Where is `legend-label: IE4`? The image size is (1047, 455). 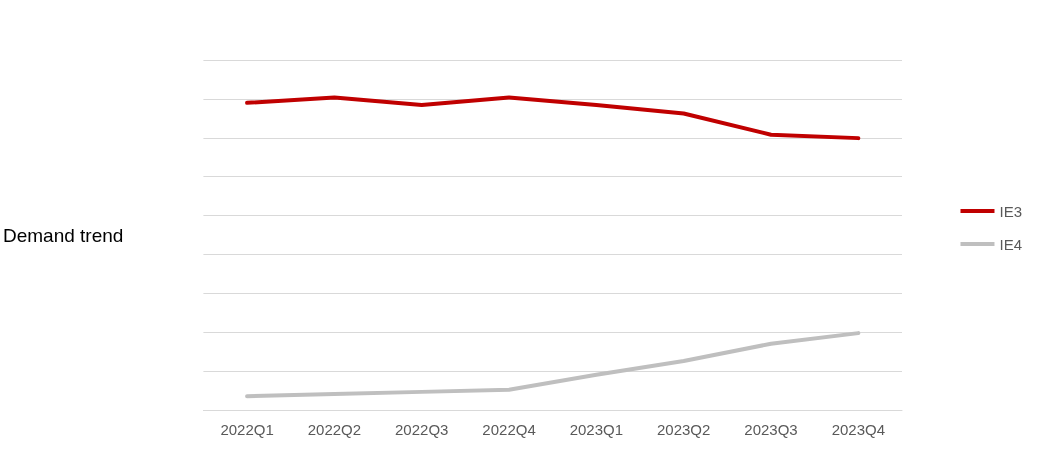
legend-label: IE4 is located at coordinates (1010, 244).